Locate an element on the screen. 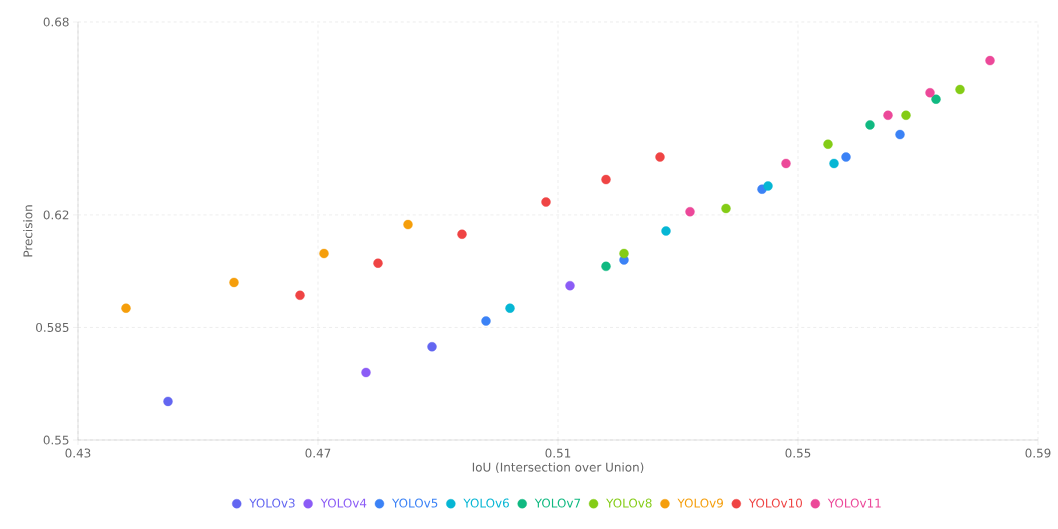 The width and height of the screenshot is (1058, 529). x-tick-label: 0.55 is located at coordinates (798, 453).